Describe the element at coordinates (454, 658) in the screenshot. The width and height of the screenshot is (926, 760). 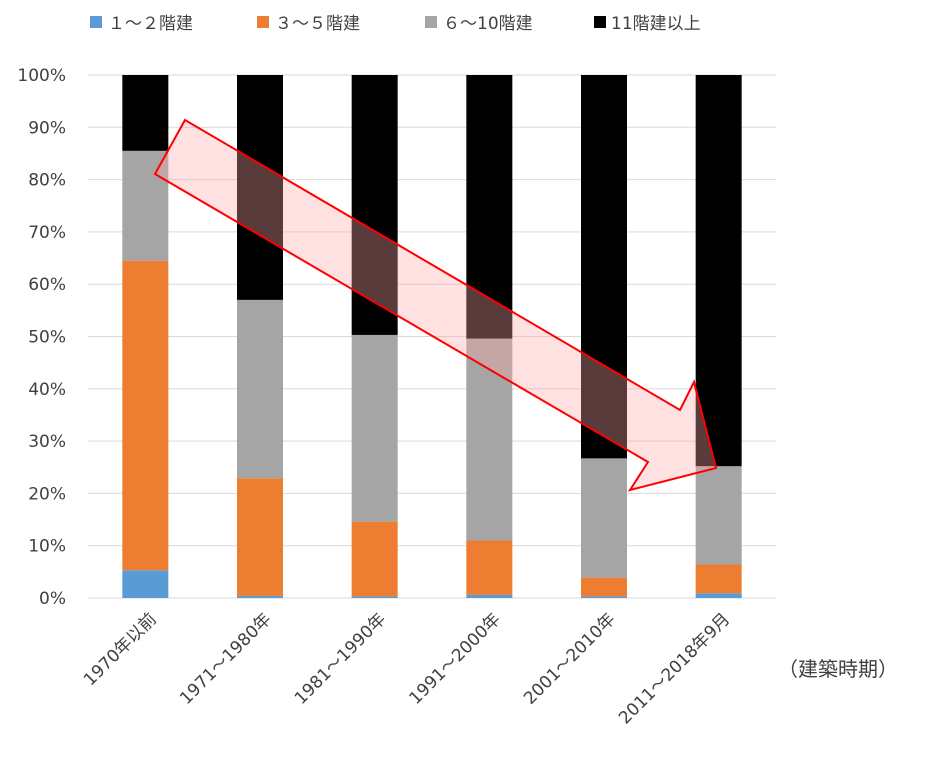
I see `x-tick-label: 1991～2000年` at that location.